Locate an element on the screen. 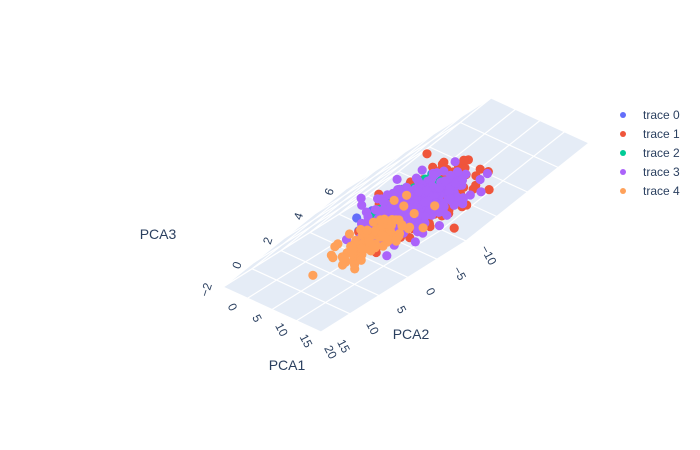  x-tick-label: 20 is located at coordinates (330, 352).